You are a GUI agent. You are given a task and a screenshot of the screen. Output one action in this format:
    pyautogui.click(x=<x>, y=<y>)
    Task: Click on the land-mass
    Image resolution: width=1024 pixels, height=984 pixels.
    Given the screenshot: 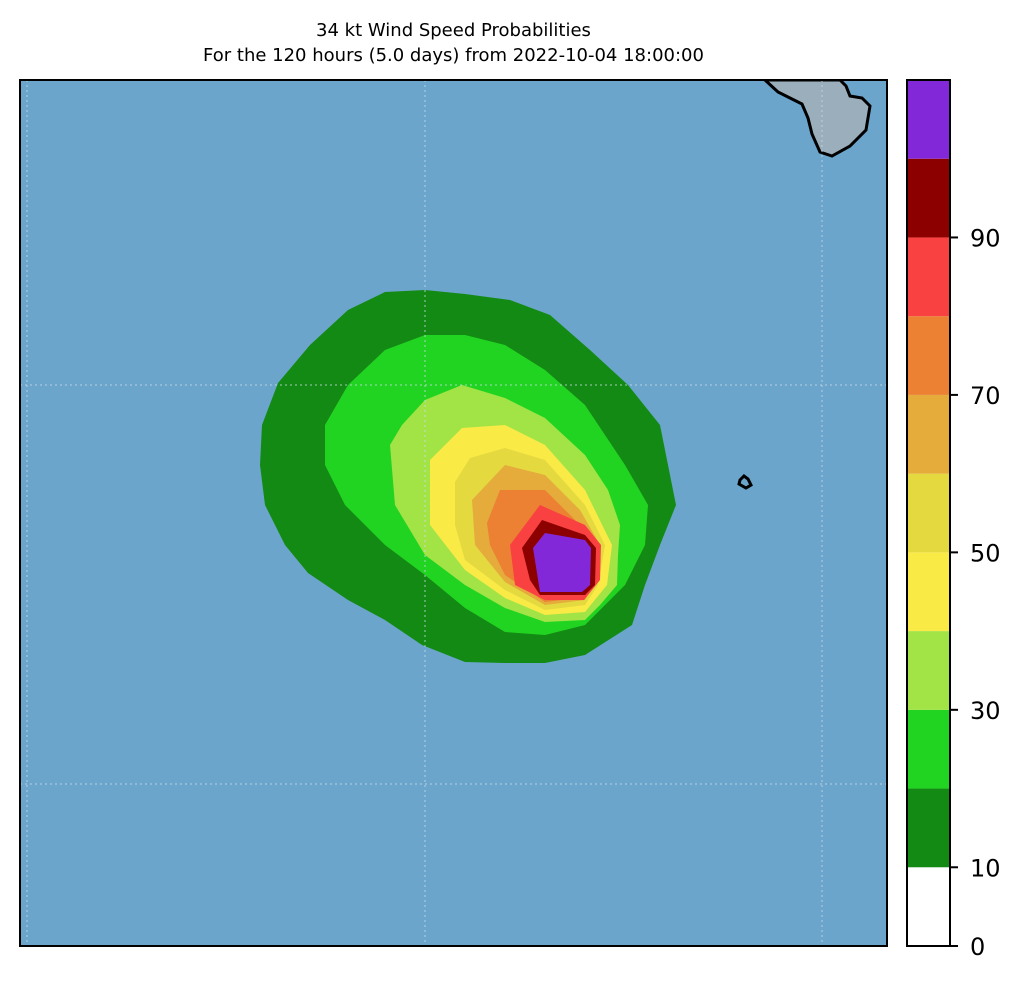 What is the action you would take?
    pyautogui.click(x=817, y=119)
    